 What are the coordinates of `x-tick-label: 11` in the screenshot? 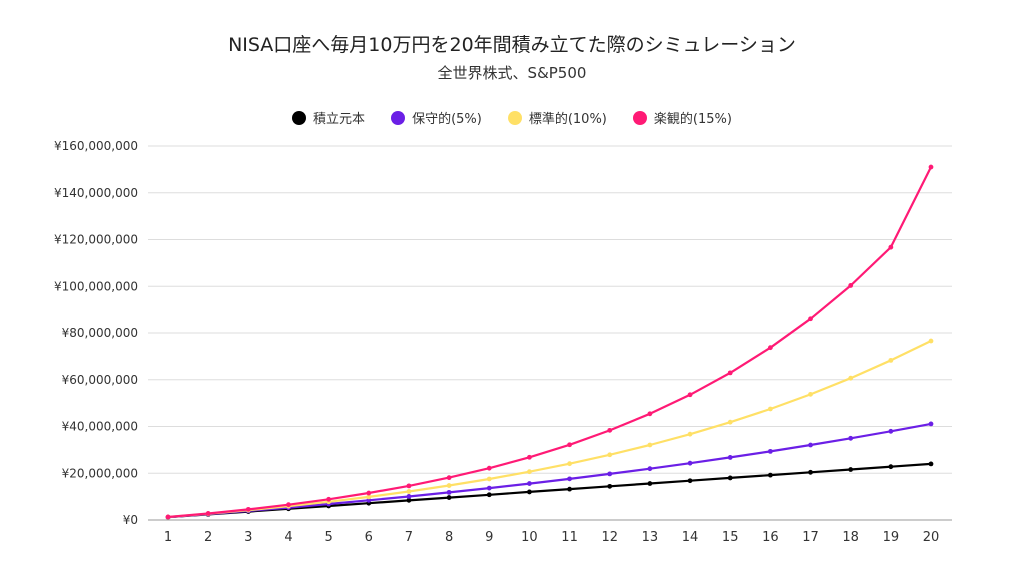 It's located at (569, 537).